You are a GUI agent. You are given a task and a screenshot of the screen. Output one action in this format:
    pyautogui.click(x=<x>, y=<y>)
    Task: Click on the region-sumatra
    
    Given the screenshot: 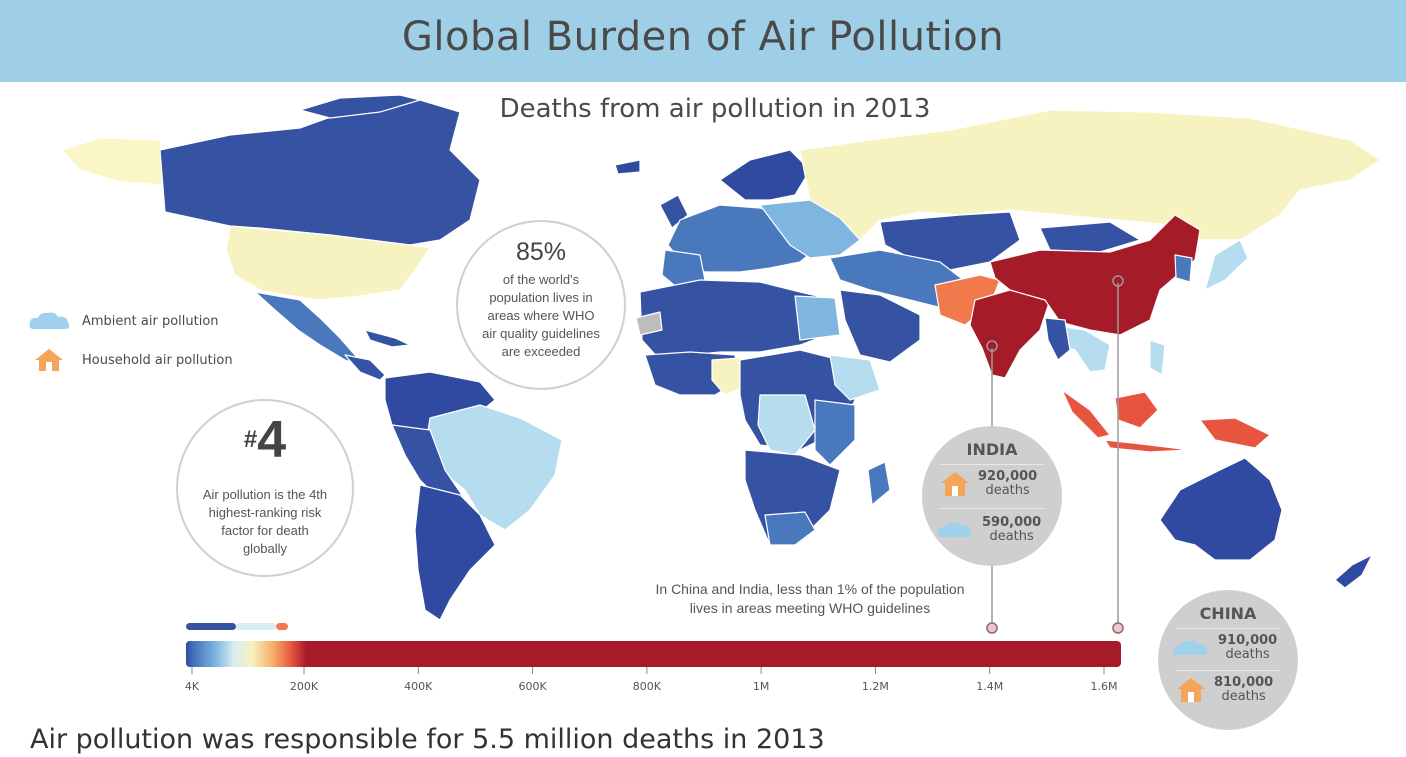 What is the action you would take?
    pyautogui.click(x=1086, y=414)
    